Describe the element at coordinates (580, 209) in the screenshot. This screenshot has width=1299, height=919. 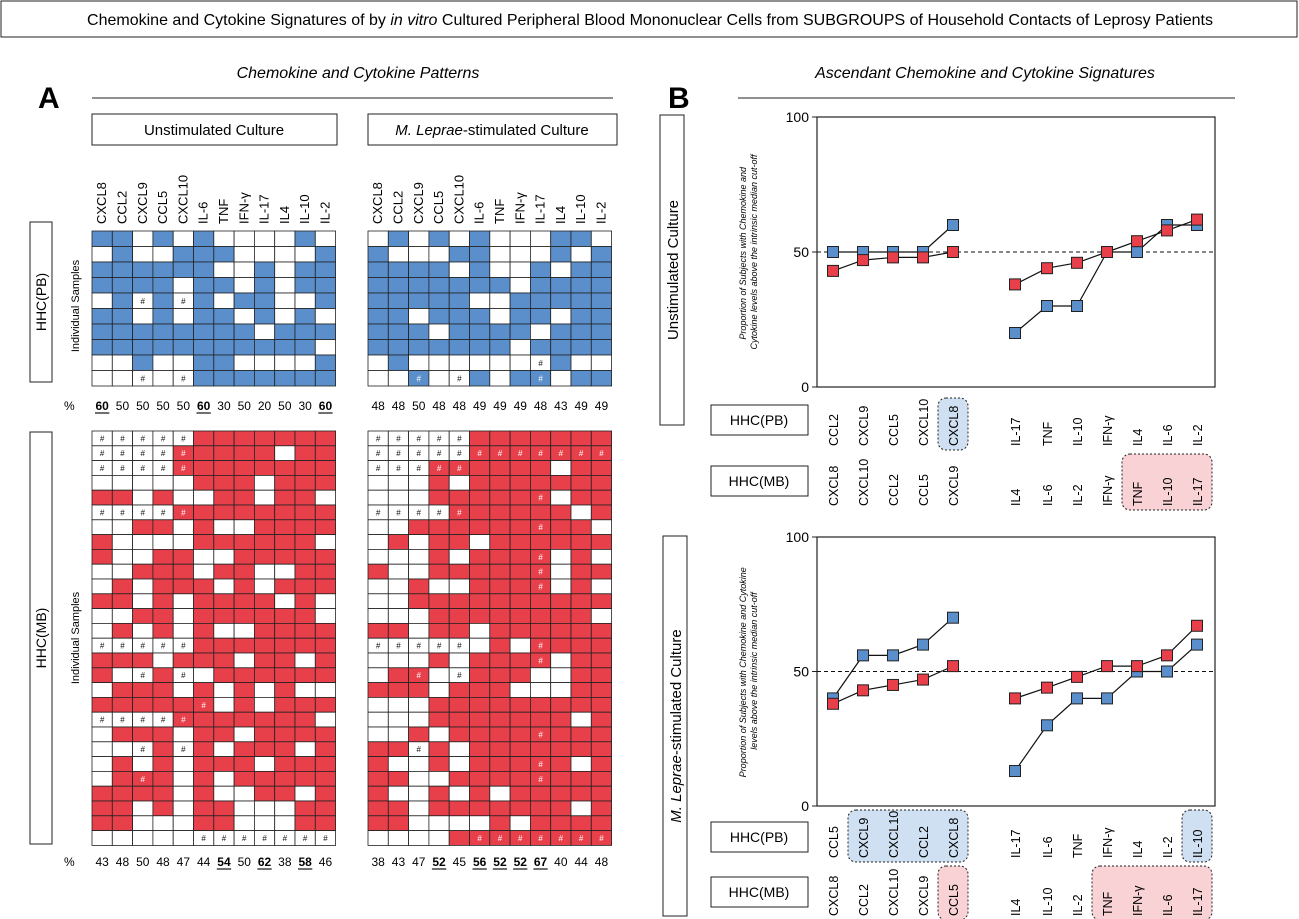
I see `analyte-label: IL-10` at that location.